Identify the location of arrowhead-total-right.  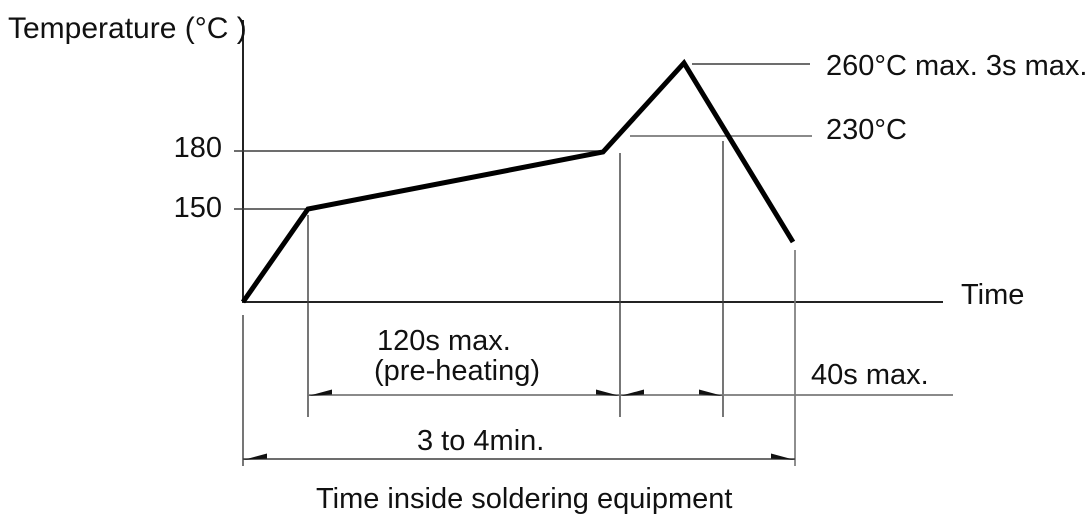
(783, 456).